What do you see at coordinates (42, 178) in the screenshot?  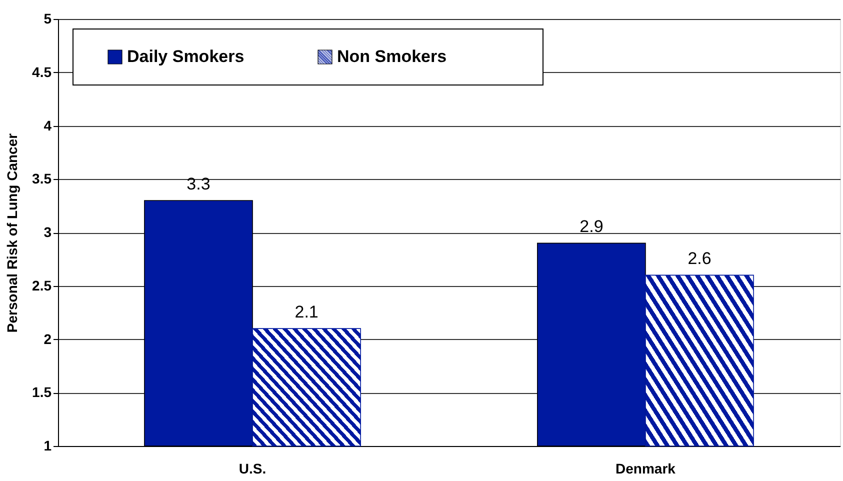 I see `y-tick-label: 3.5` at bounding box center [42, 178].